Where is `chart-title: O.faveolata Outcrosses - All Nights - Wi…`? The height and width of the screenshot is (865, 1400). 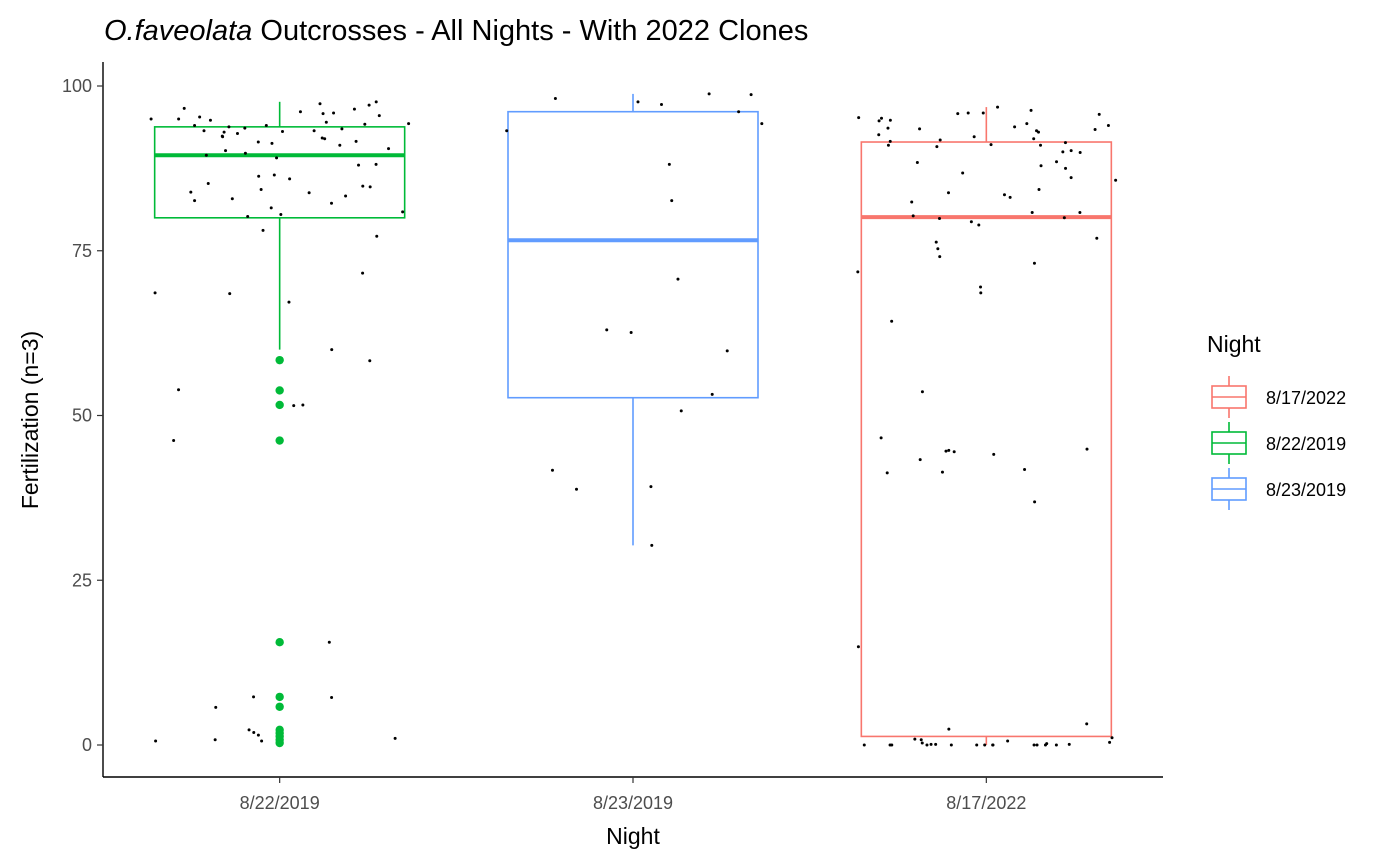
chart-title: O.faveolata Outcrosses - All Nights - Wi… is located at coordinates (456, 31).